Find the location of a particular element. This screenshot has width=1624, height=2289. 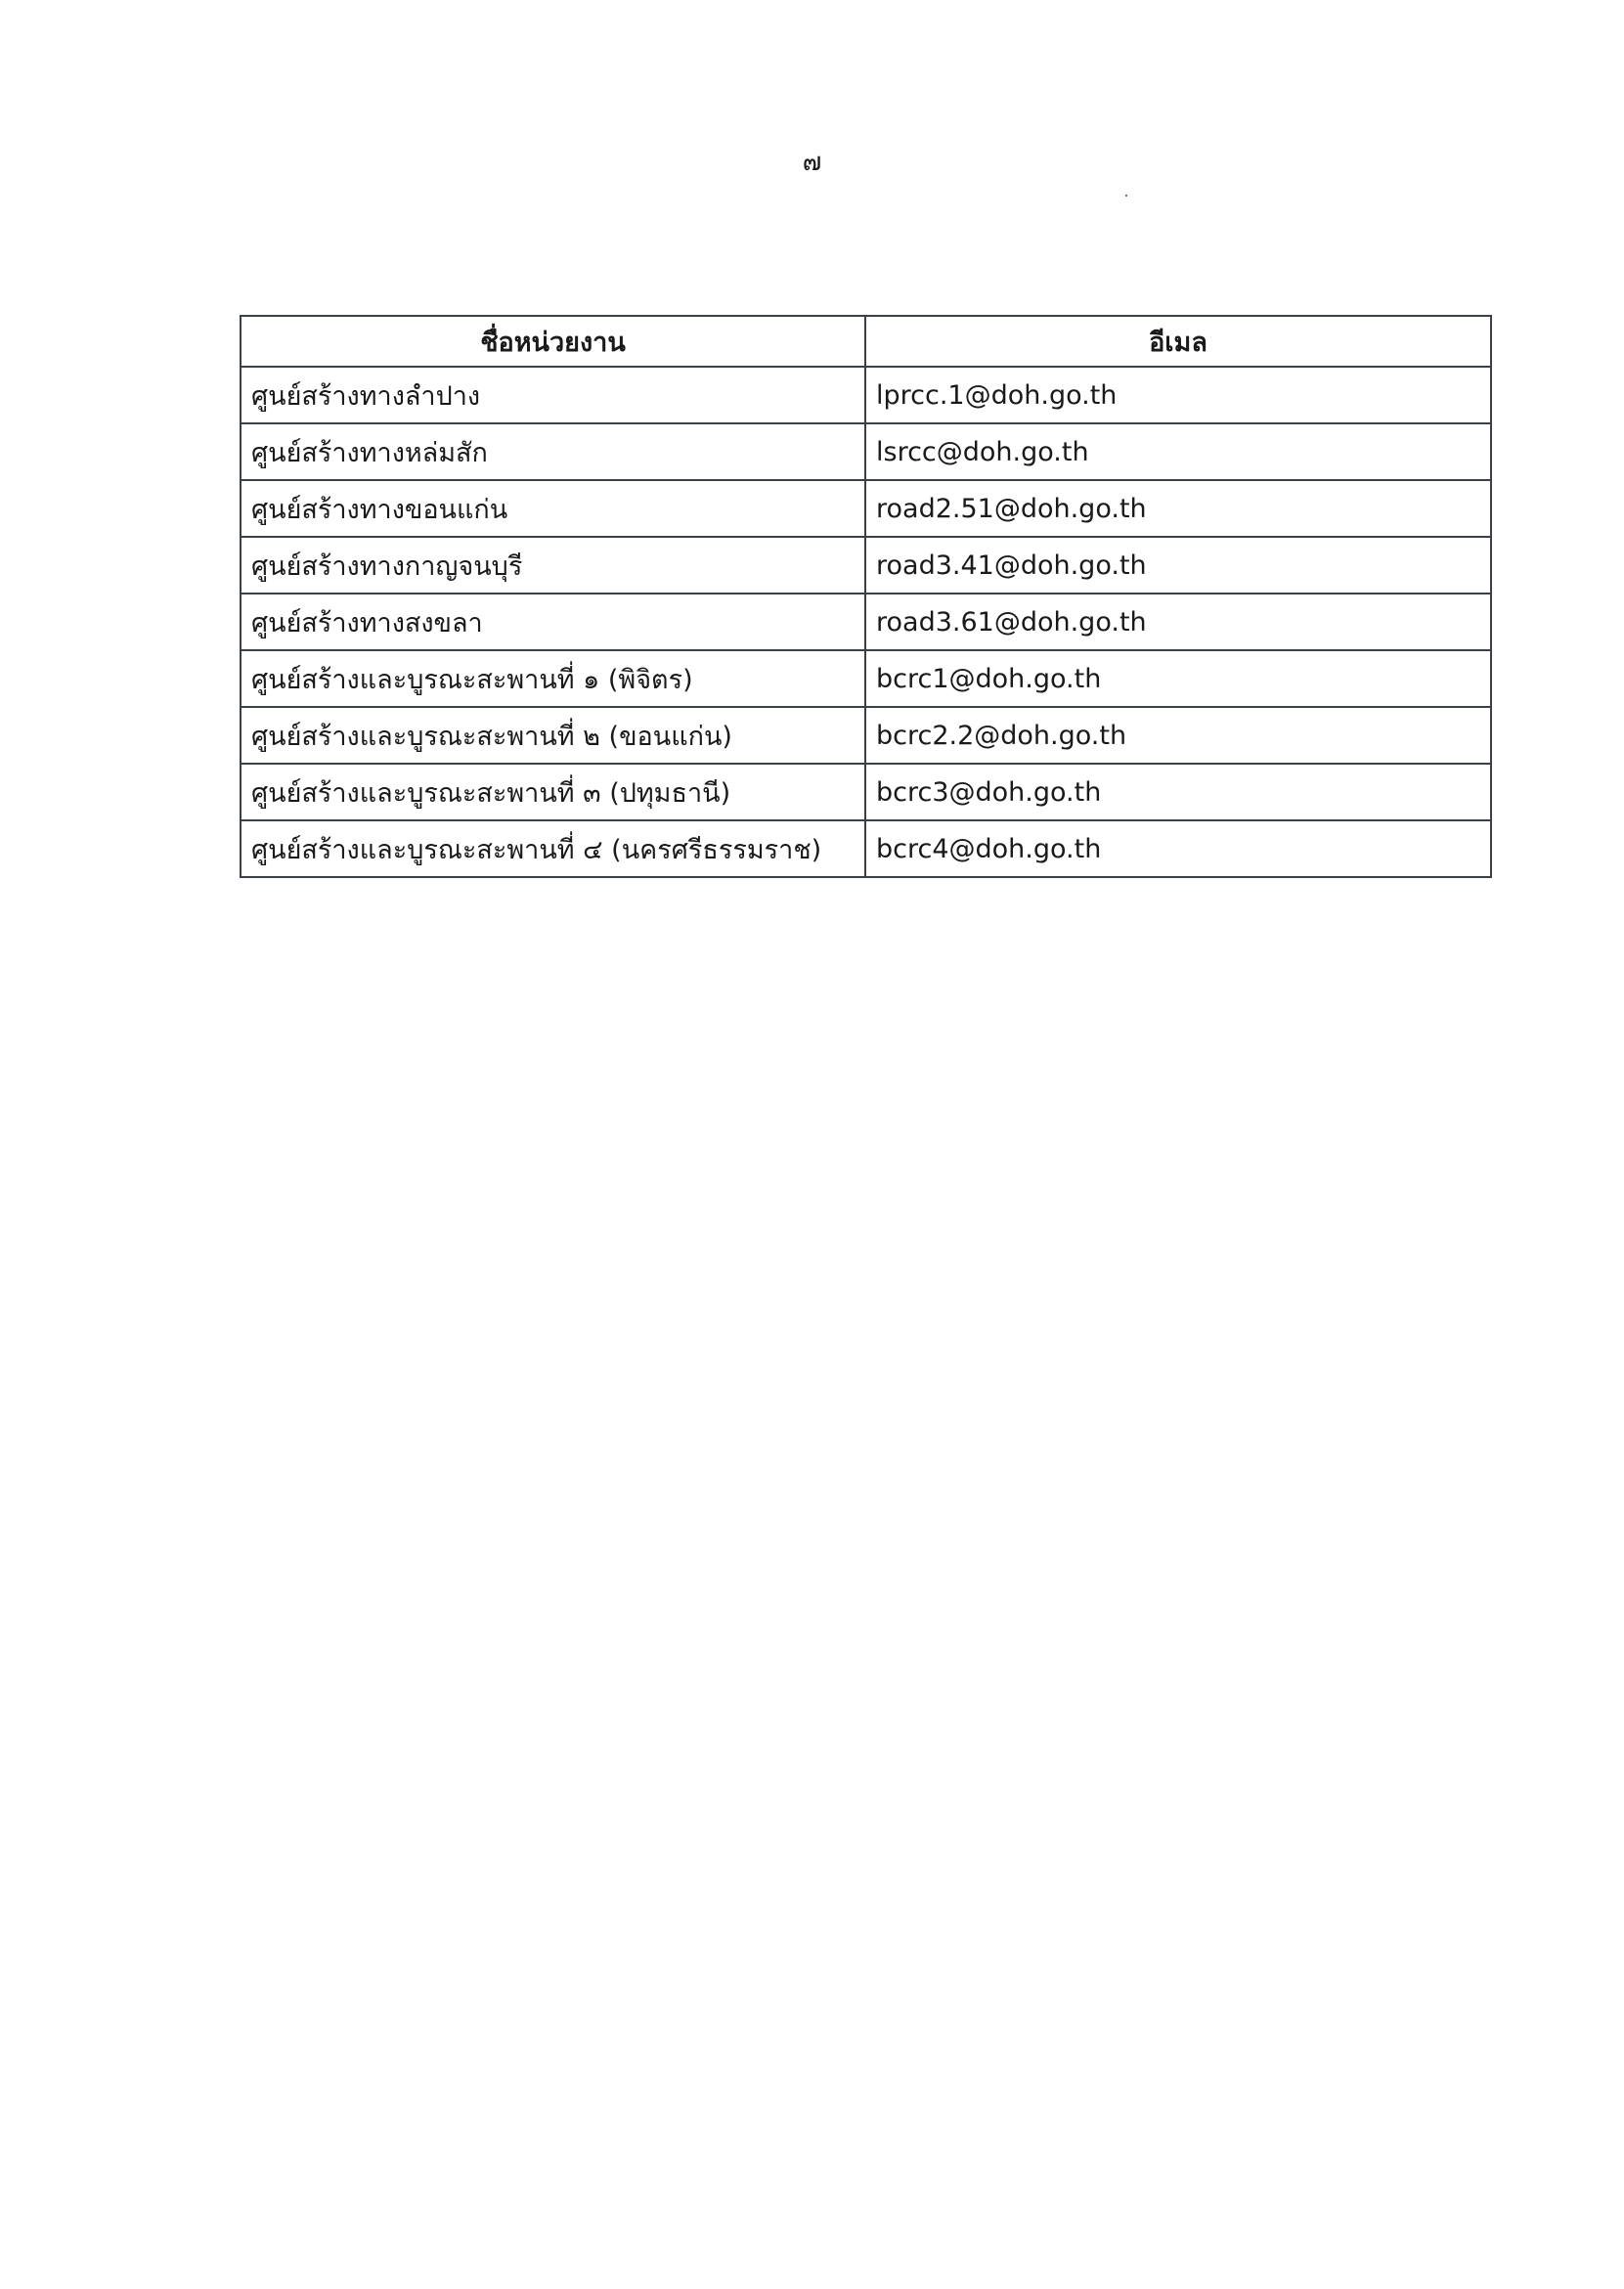

agency-name-cell: ศูนย์สร้างและบูรณะสะพานที่ ๒ (ขอนแก่น) is located at coordinates (553, 735).